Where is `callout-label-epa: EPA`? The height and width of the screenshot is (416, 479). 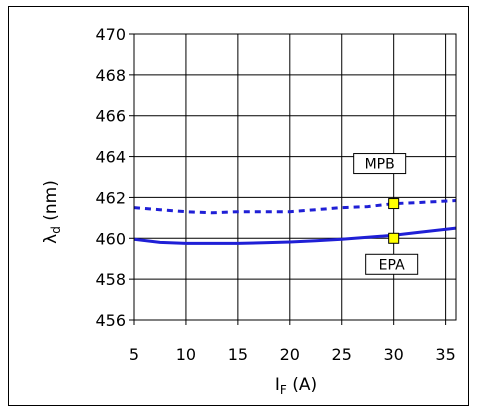
callout-label-epa: EPA is located at coordinates (392, 265).